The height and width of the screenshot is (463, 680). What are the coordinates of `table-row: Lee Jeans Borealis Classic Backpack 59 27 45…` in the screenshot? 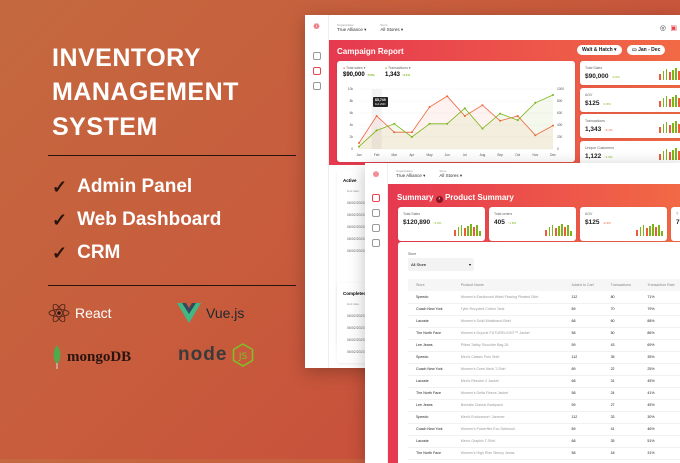 It's located at (544, 405).